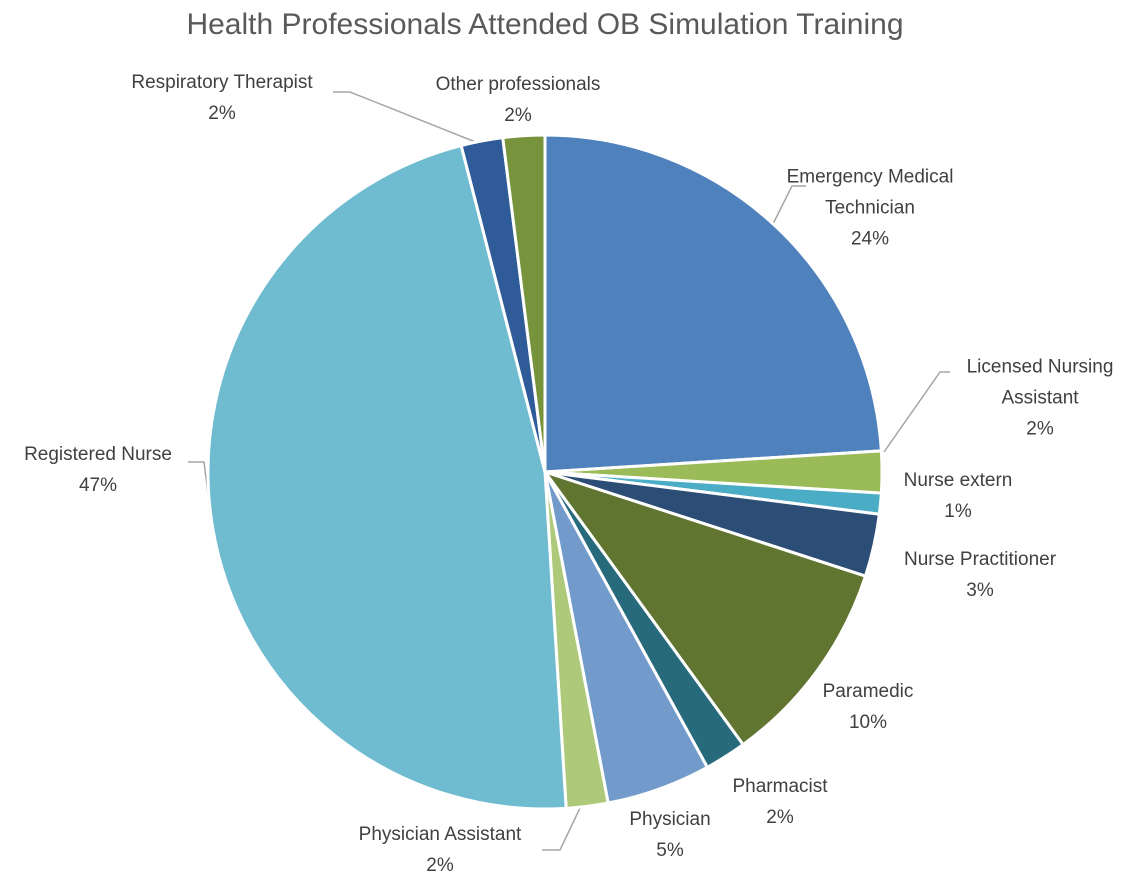  Describe the element at coordinates (868, 707) in the screenshot. I see `data-label: Paramedic 10%` at that location.